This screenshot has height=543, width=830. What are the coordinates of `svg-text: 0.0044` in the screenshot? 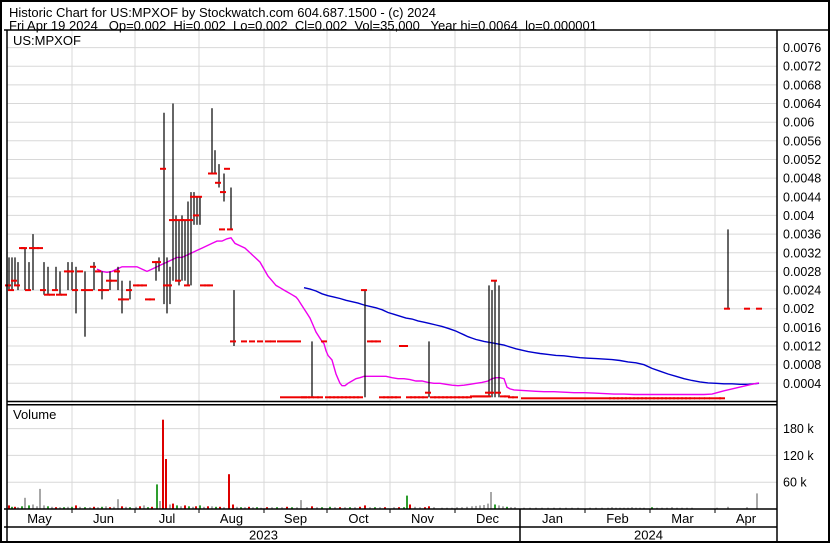 It's located at (802, 197).